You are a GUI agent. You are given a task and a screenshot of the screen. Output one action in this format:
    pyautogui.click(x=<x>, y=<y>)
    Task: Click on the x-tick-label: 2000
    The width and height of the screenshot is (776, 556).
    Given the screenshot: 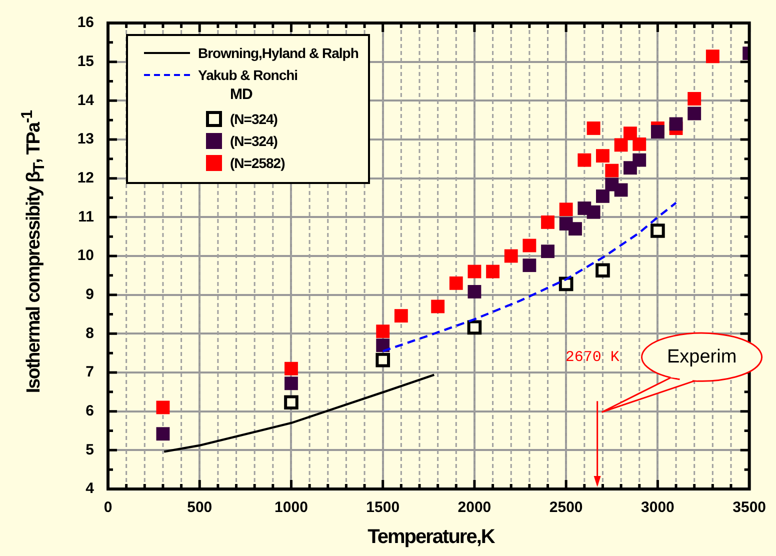 What is the action you would take?
    pyautogui.click(x=475, y=507)
    